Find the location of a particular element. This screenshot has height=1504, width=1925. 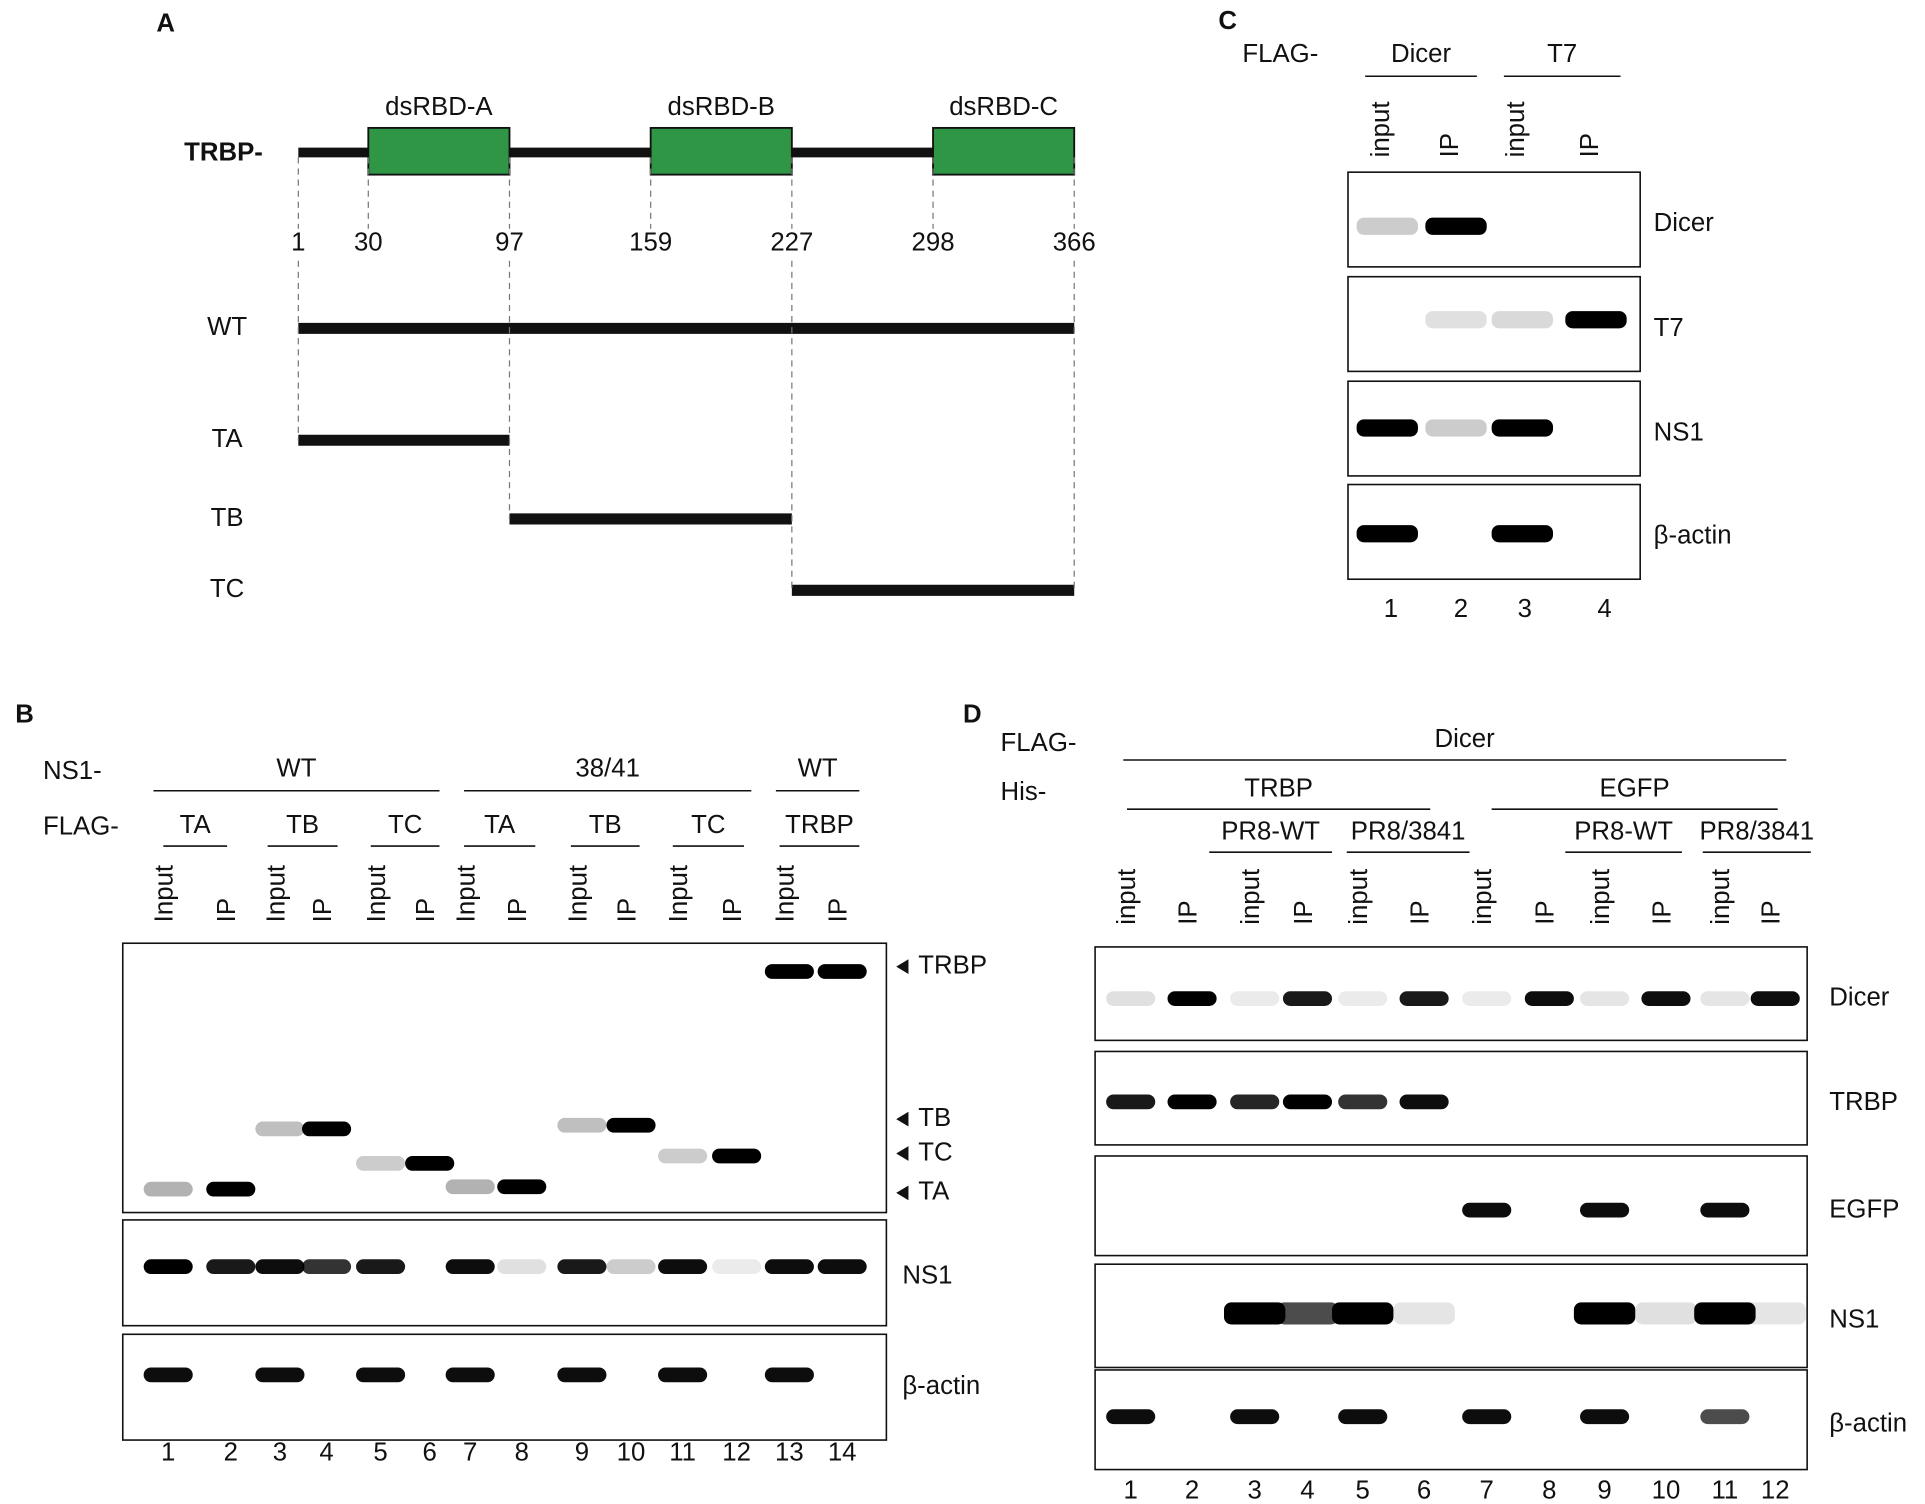

blot-panel is located at coordinates (1451, 1420).